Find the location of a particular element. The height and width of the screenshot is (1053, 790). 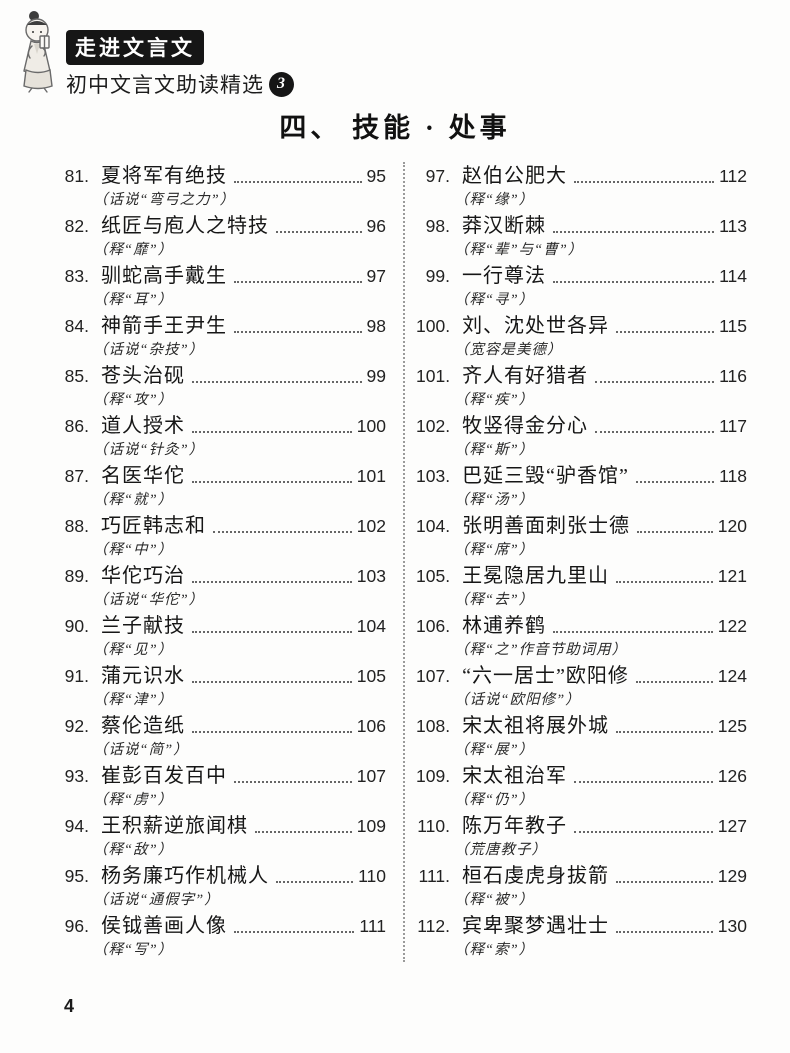

toc-entry: 106. 林逋养鹤 122 （释“之”作音节助词用） is located at coordinates (581, 637).